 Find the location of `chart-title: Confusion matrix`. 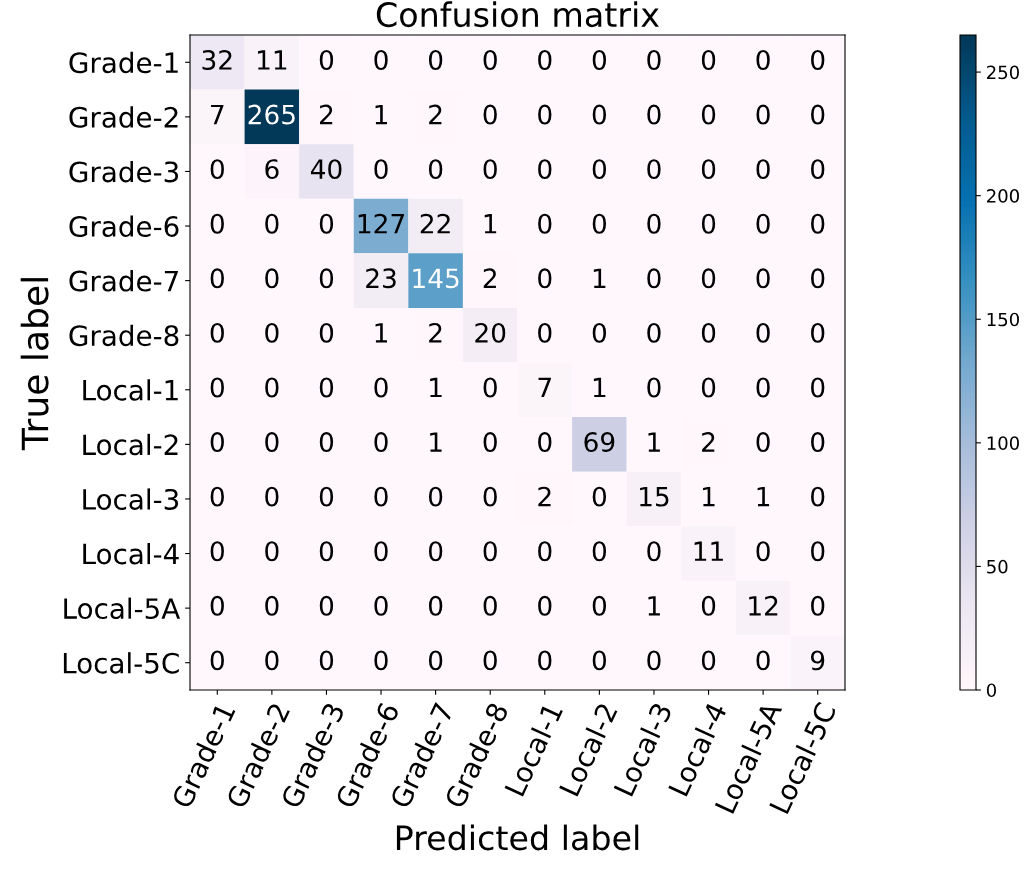

chart-title: Confusion matrix is located at coordinates (517, 14).